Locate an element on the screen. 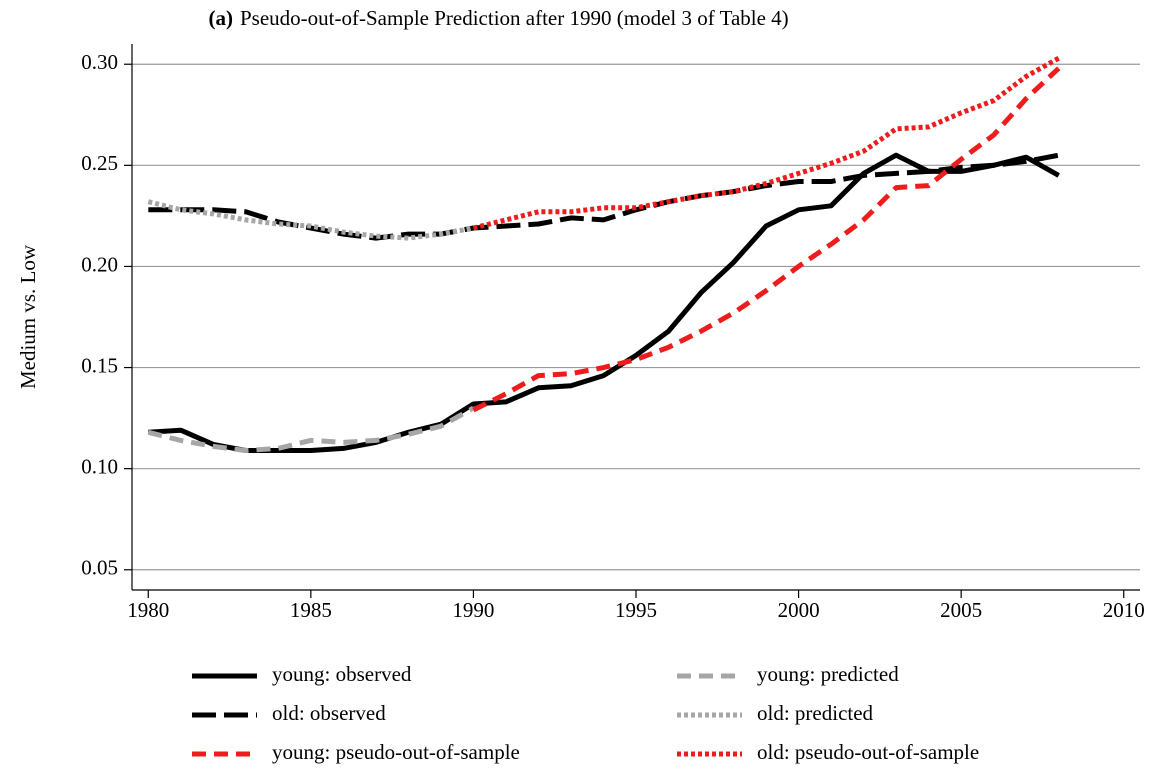 The image size is (1159, 772). x-tick-label: 1980 is located at coordinates (148, 610).